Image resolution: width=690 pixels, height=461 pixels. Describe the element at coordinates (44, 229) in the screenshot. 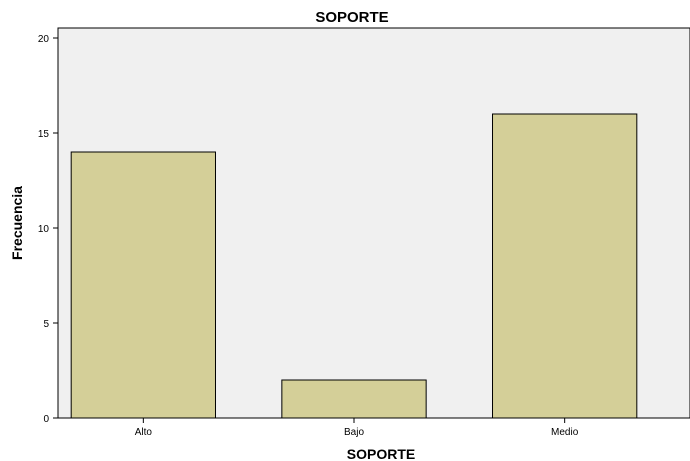

I see `y-tick-label: 10` at that location.